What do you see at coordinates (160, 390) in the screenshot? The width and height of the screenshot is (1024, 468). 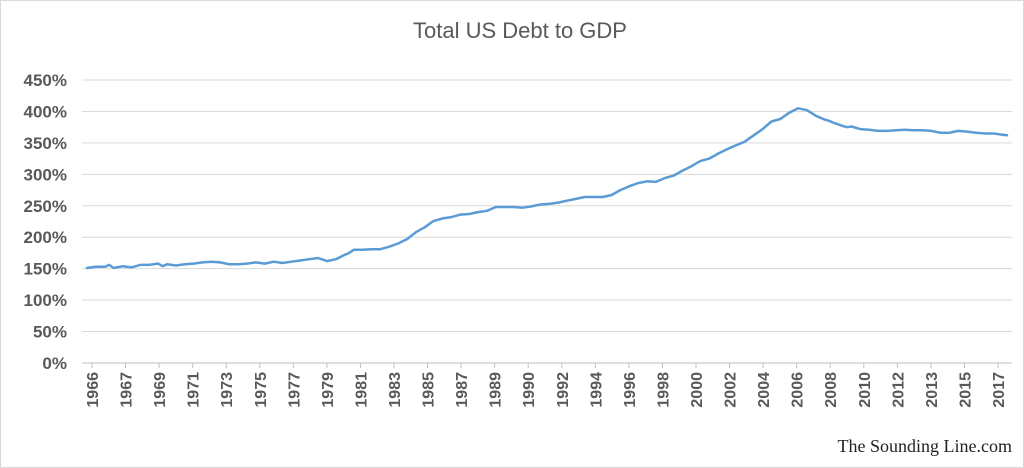 I see `x-tick-label: 1969` at bounding box center [160, 390].